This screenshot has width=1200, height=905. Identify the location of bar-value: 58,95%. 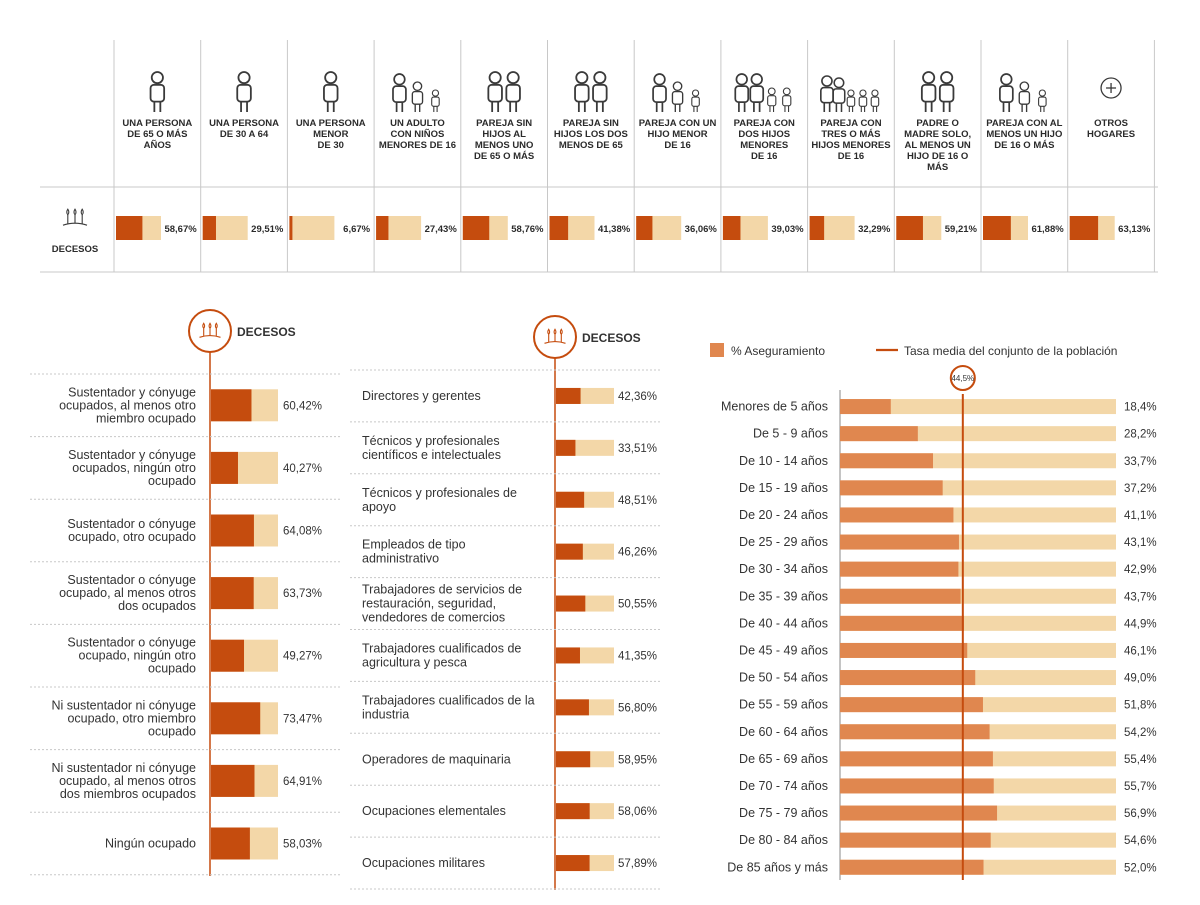
(637, 760).